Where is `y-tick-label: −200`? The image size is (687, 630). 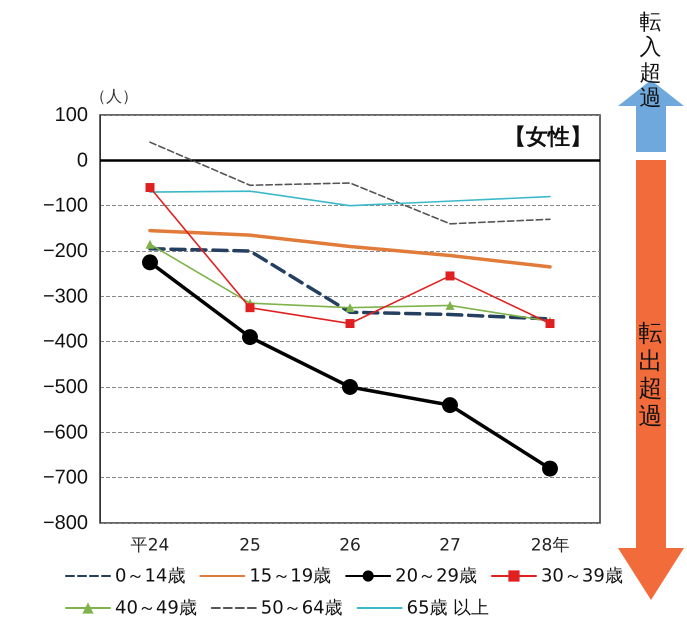 y-tick-label: −200 is located at coordinates (65, 251).